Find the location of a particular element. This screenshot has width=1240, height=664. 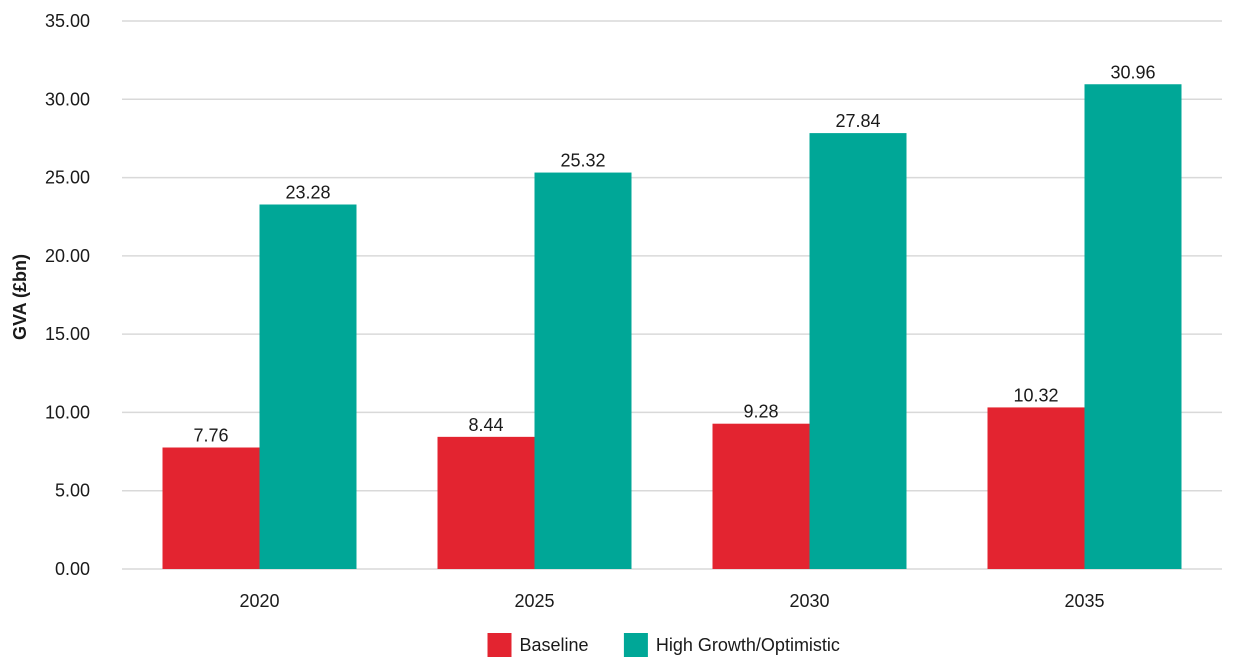

bar-baseline-2030 is located at coordinates (761, 496).